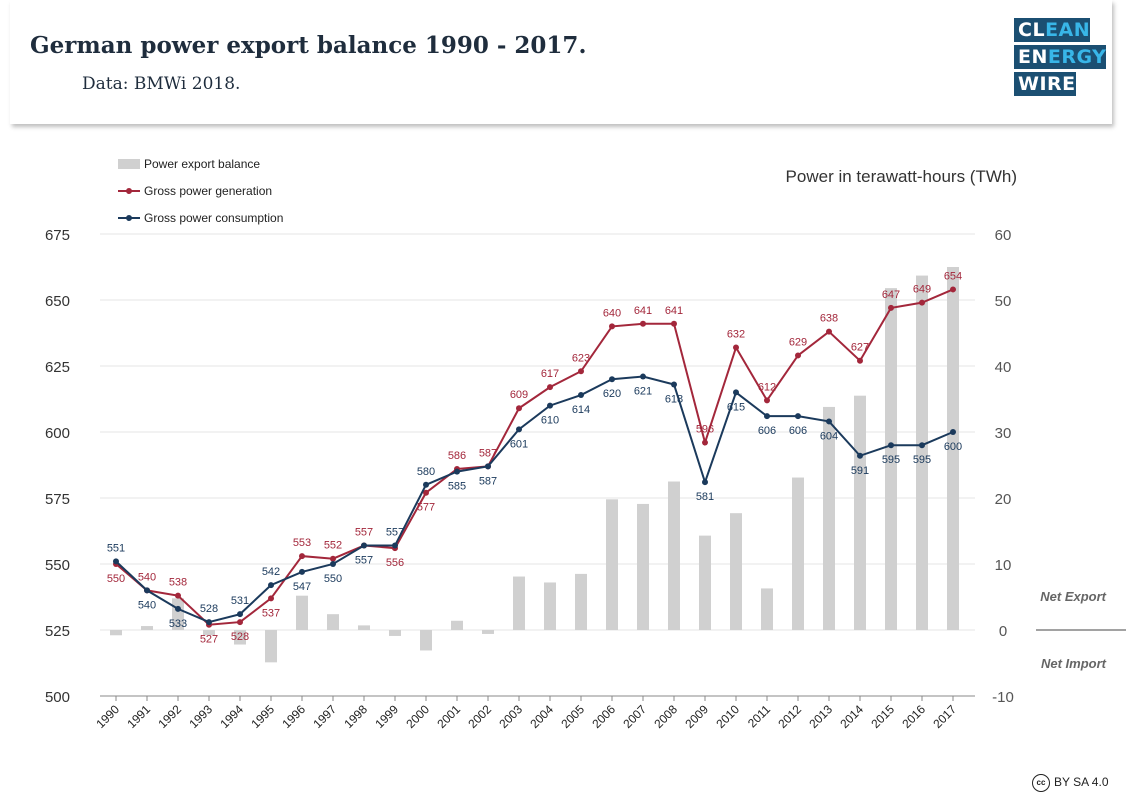 This screenshot has height=800, width=1132. I want to click on consumption-data-label: 610, so click(550, 421).